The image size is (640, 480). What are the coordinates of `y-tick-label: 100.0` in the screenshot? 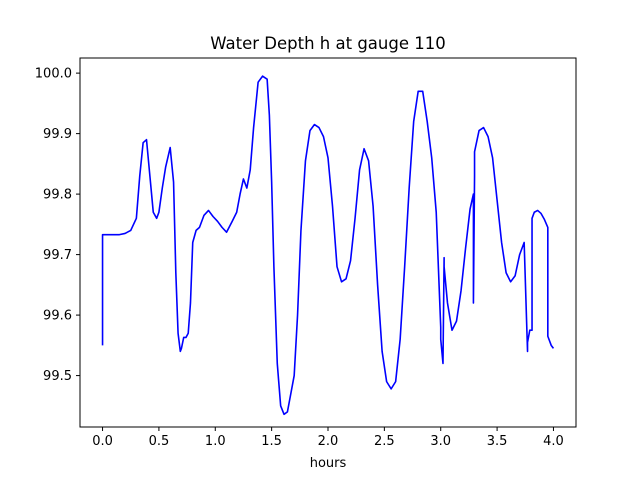 It's located at (53, 74).